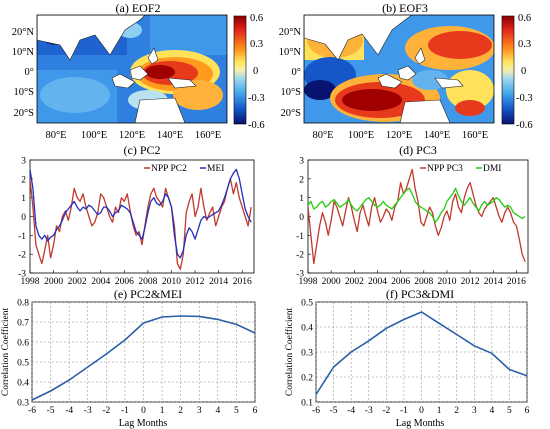 The height and width of the screenshot is (429, 550). Describe the element at coordinates (106, 411) in the screenshot. I see `panel-e-x-tick: -2` at that location.